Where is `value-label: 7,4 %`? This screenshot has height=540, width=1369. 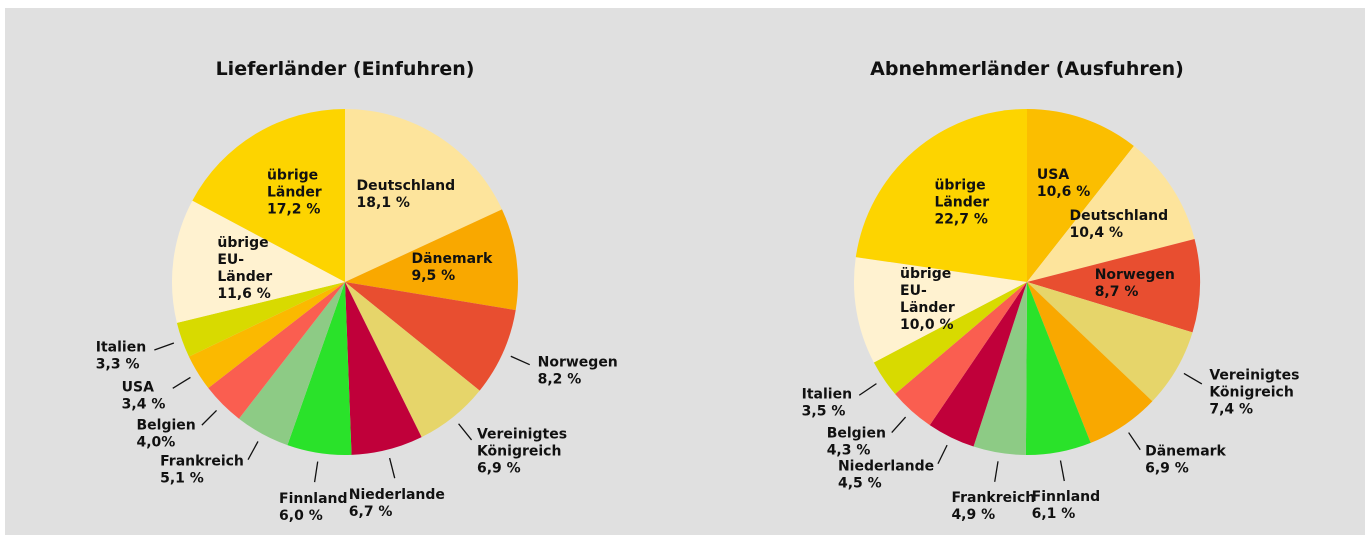 value-label: 7,4 % is located at coordinates (1231, 409).